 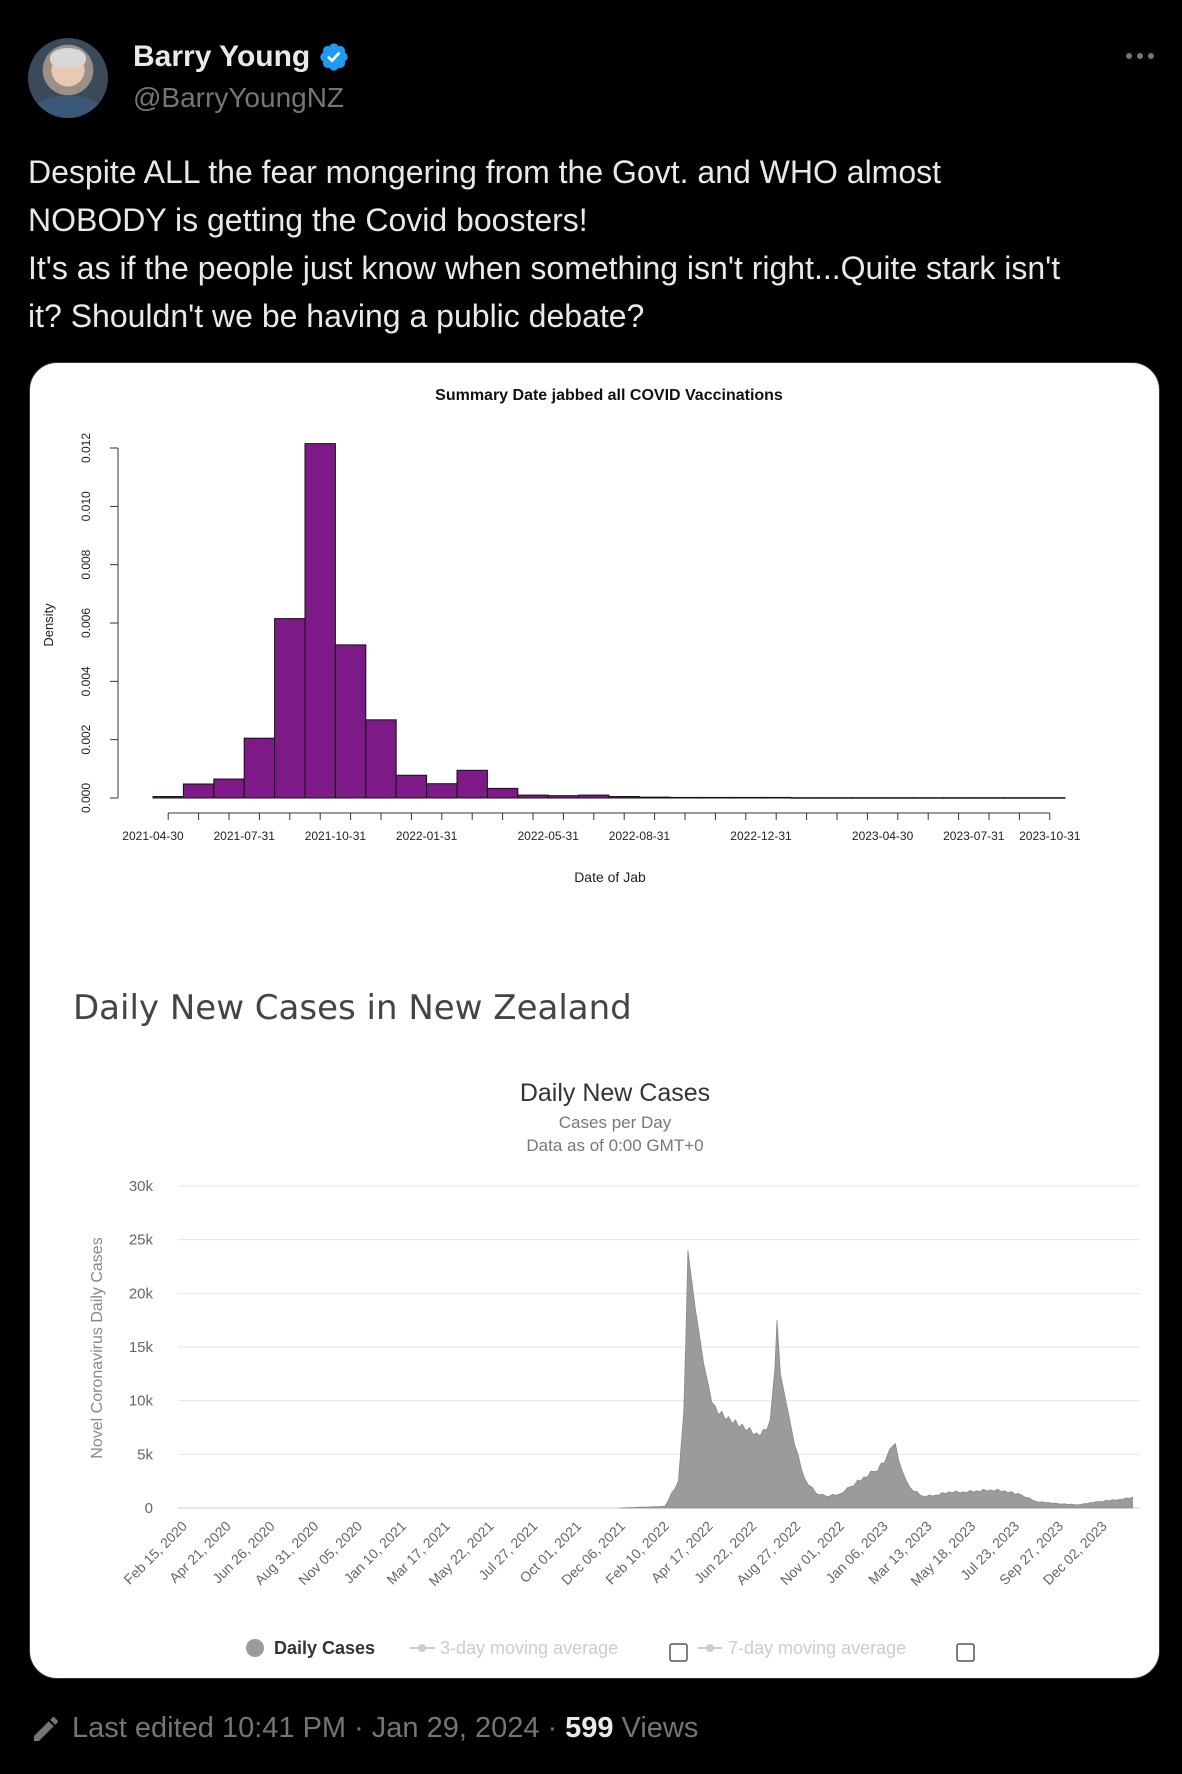 I want to click on cases-ytick-label: 0, so click(x=149, y=1508).